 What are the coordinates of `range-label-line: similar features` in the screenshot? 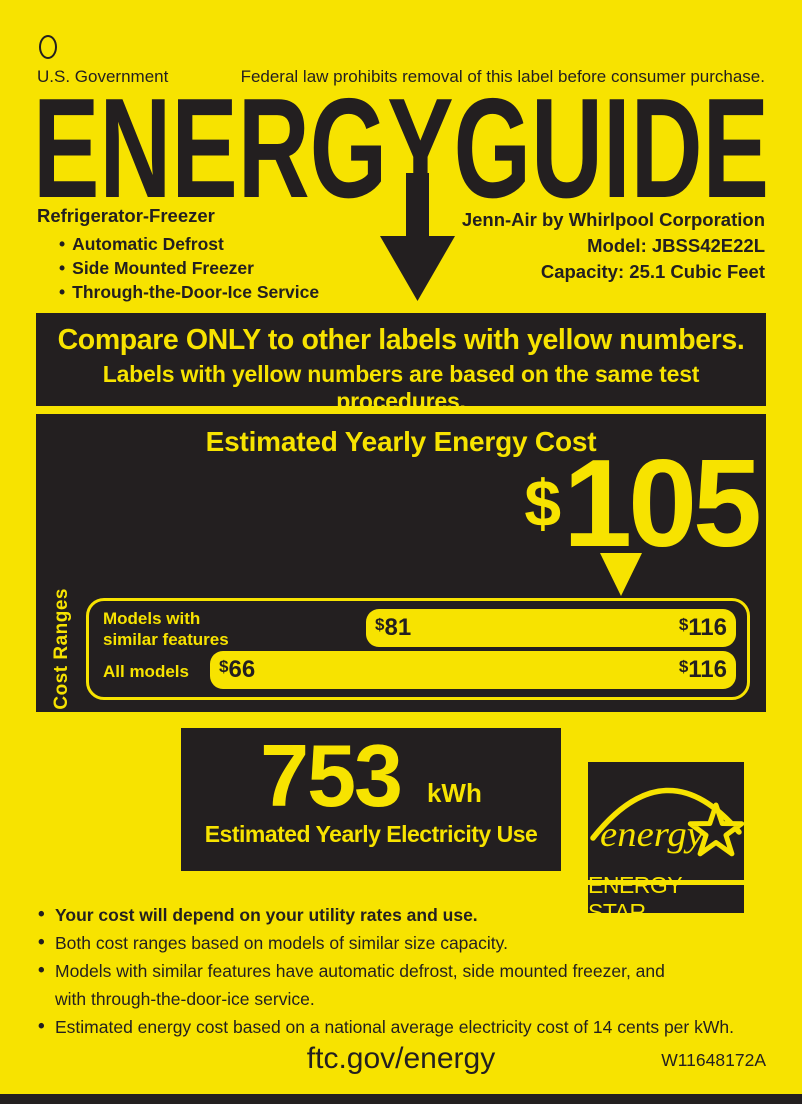 It's located at (166, 640).